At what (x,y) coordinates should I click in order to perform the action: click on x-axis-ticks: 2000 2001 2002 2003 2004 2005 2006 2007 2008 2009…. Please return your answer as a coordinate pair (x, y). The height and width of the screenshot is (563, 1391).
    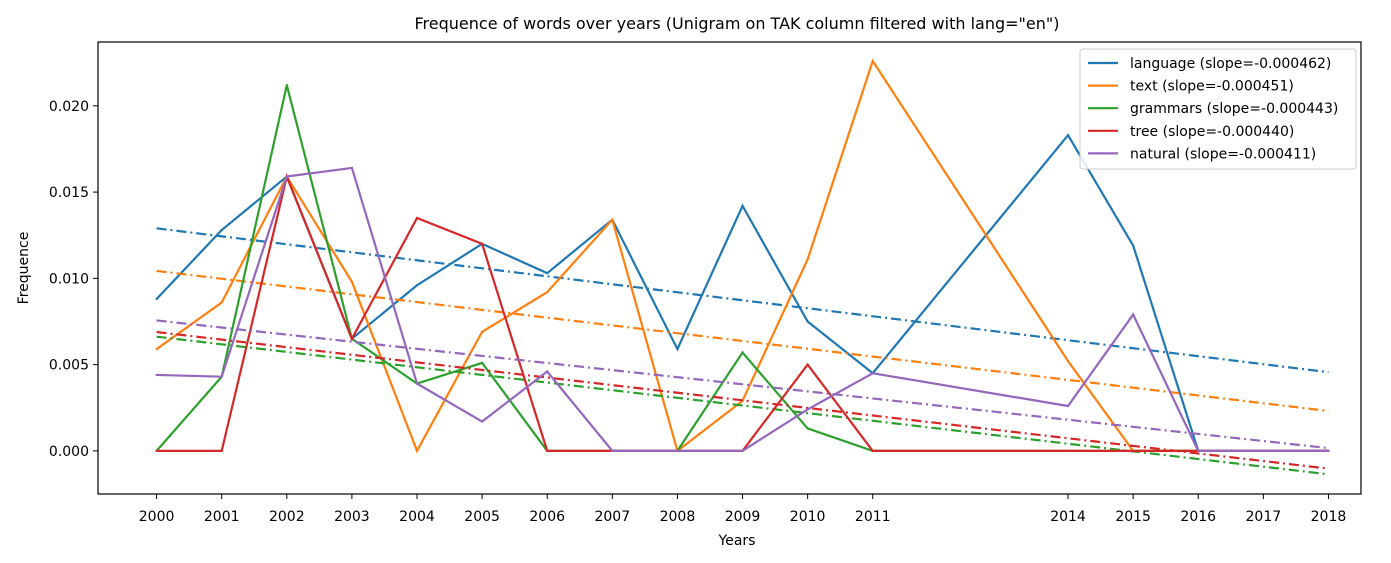
    Looking at the image, I should click on (742, 509).